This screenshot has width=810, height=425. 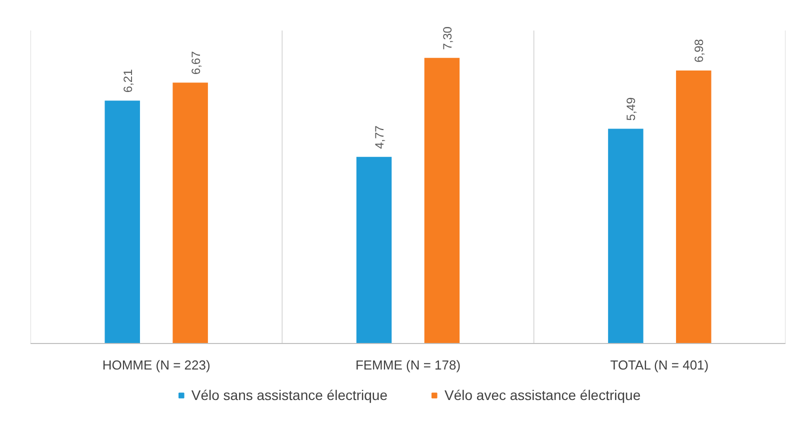 What do you see at coordinates (659, 365) in the screenshot?
I see `x-tick-label: TOTAL (N = 401)` at bounding box center [659, 365].